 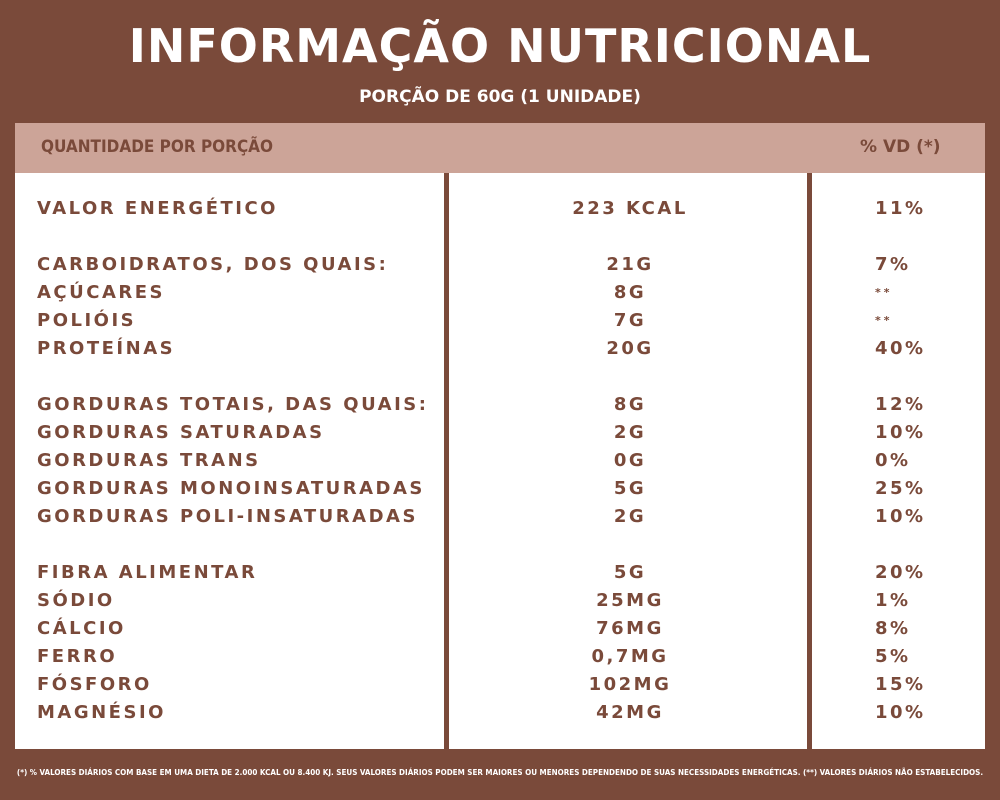 I want to click on nutrient-name: FIBRA ALIMENTAR, so click(x=147, y=572).